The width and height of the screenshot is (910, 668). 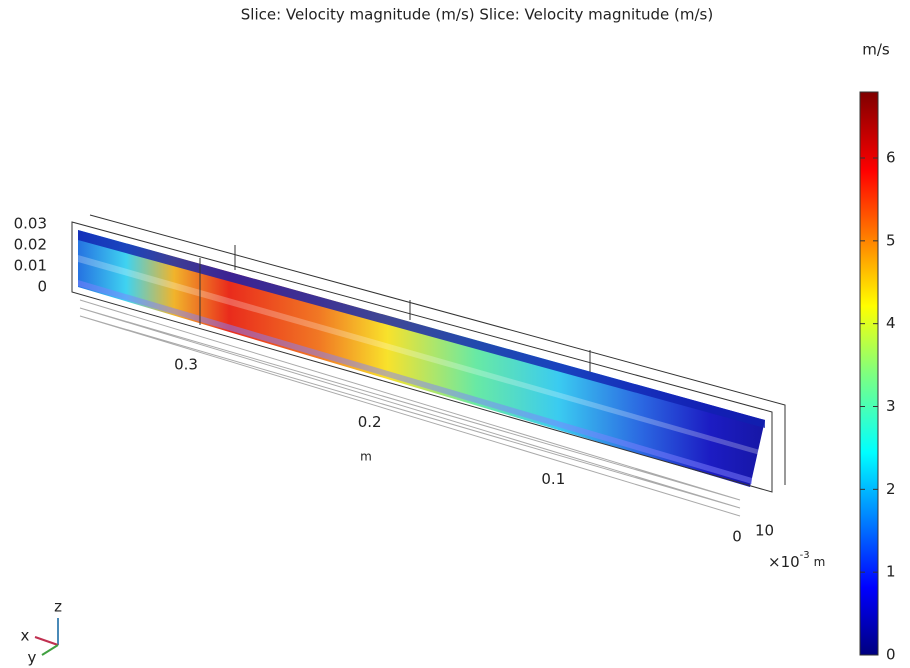 What do you see at coordinates (58, 607) in the screenshot?
I see `triad-z: z` at bounding box center [58, 607].